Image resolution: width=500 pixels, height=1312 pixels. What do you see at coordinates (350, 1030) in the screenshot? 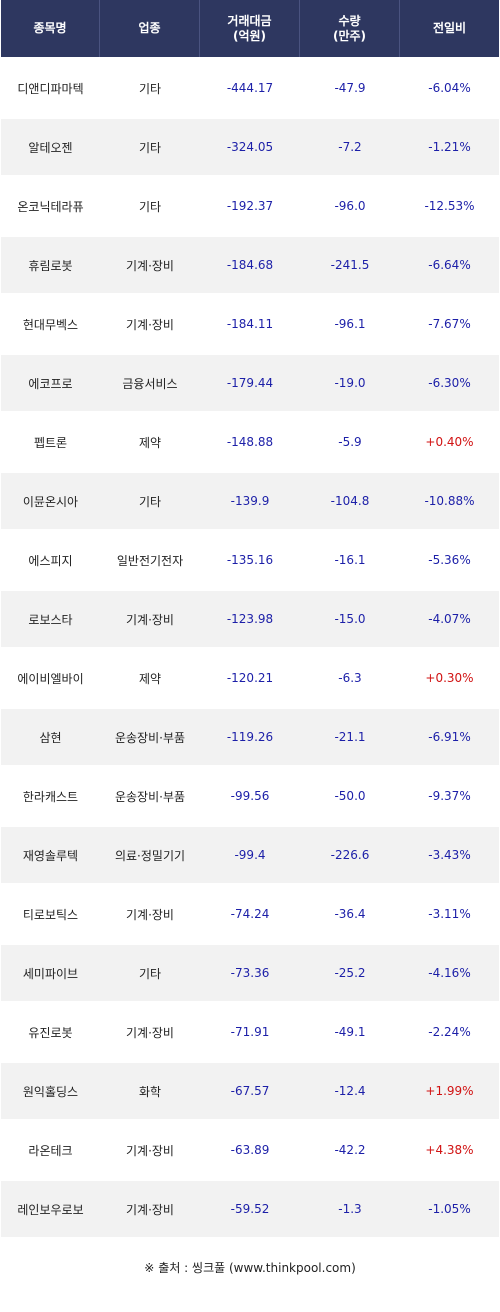
I see `trade-volume: -49.1` at bounding box center [350, 1030].